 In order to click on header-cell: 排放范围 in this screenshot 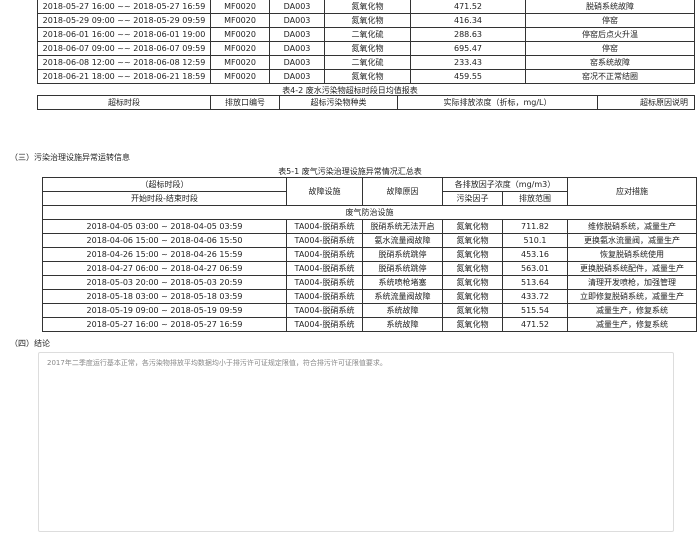, I will do `click(535, 198)`.